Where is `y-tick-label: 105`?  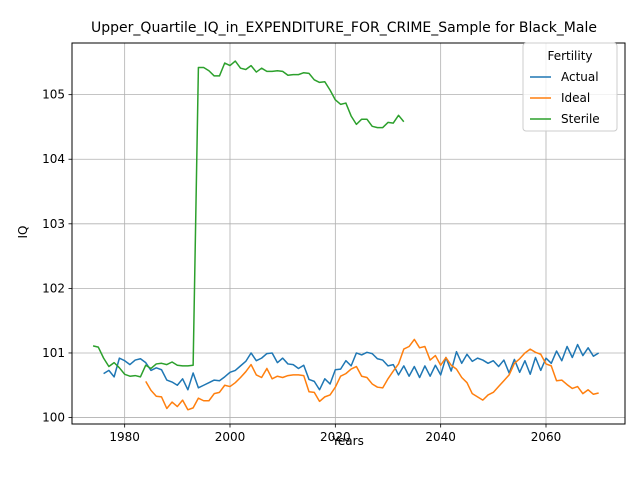
y-tick-label: 105 is located at coordinates (53, 95).